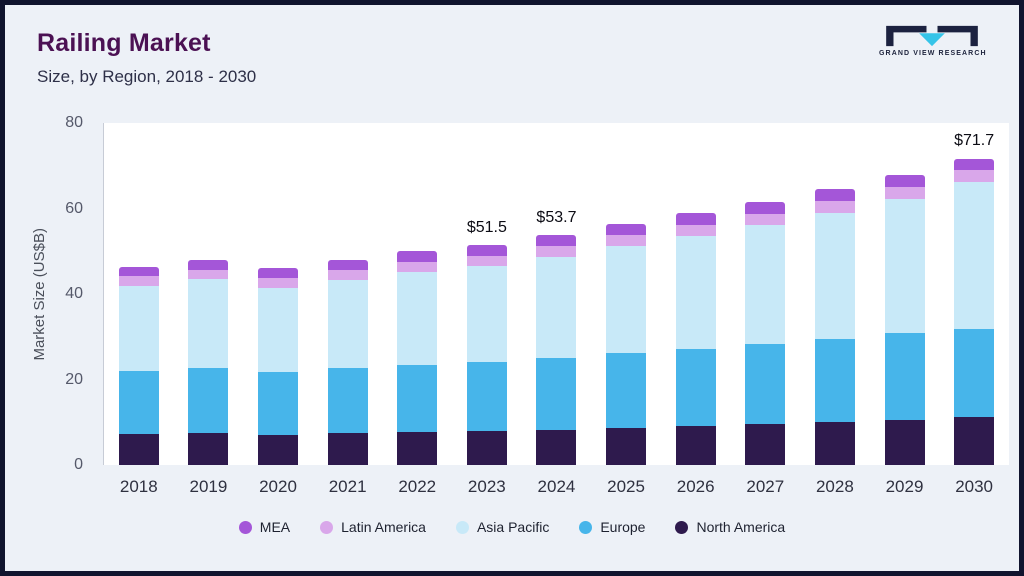 This screenshot has height=576, width=1024. I want to click on bar-stack-2030, so click(974, 294).